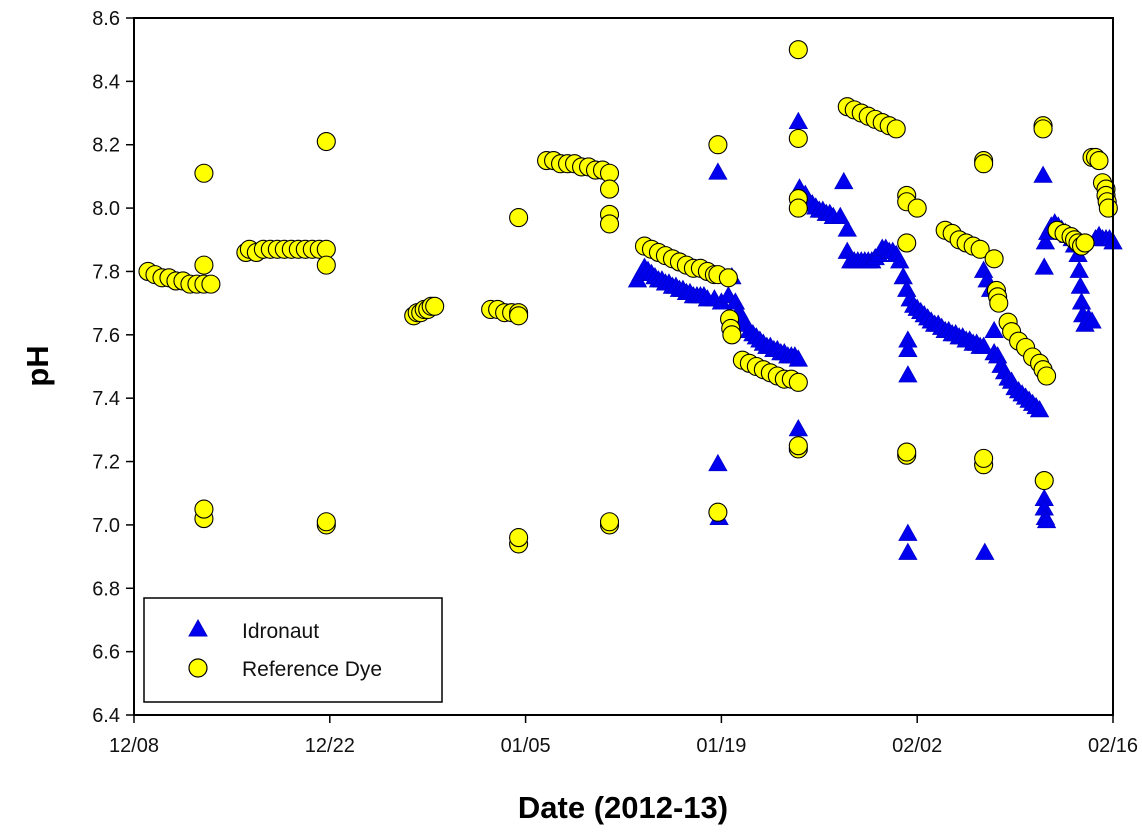  What do you see at coordinates (106, 272) in the screenshot?
I see `y-tick-label: 7.8` at bounding box center [106, 272].